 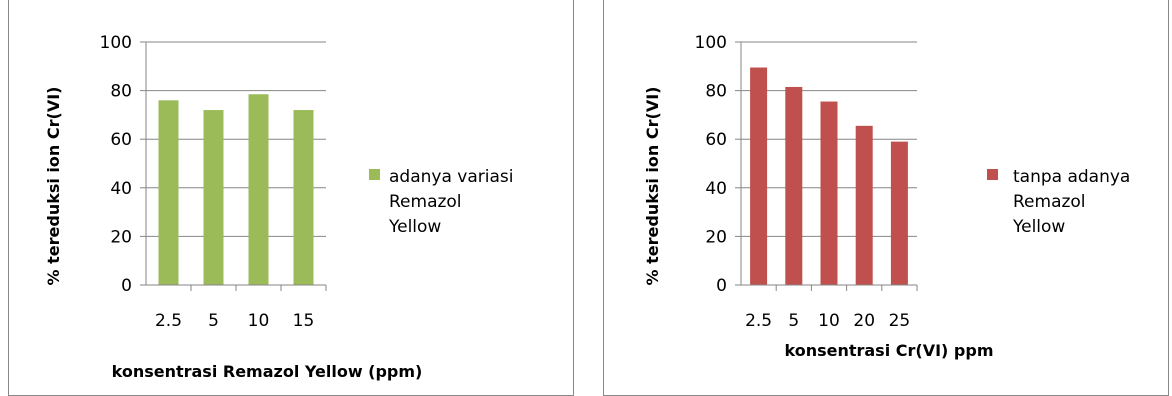 What do you see at coordinates (213, 321) in the screenshot?
I see `left-xtick-label: 5` at bounding box center [213, 321].